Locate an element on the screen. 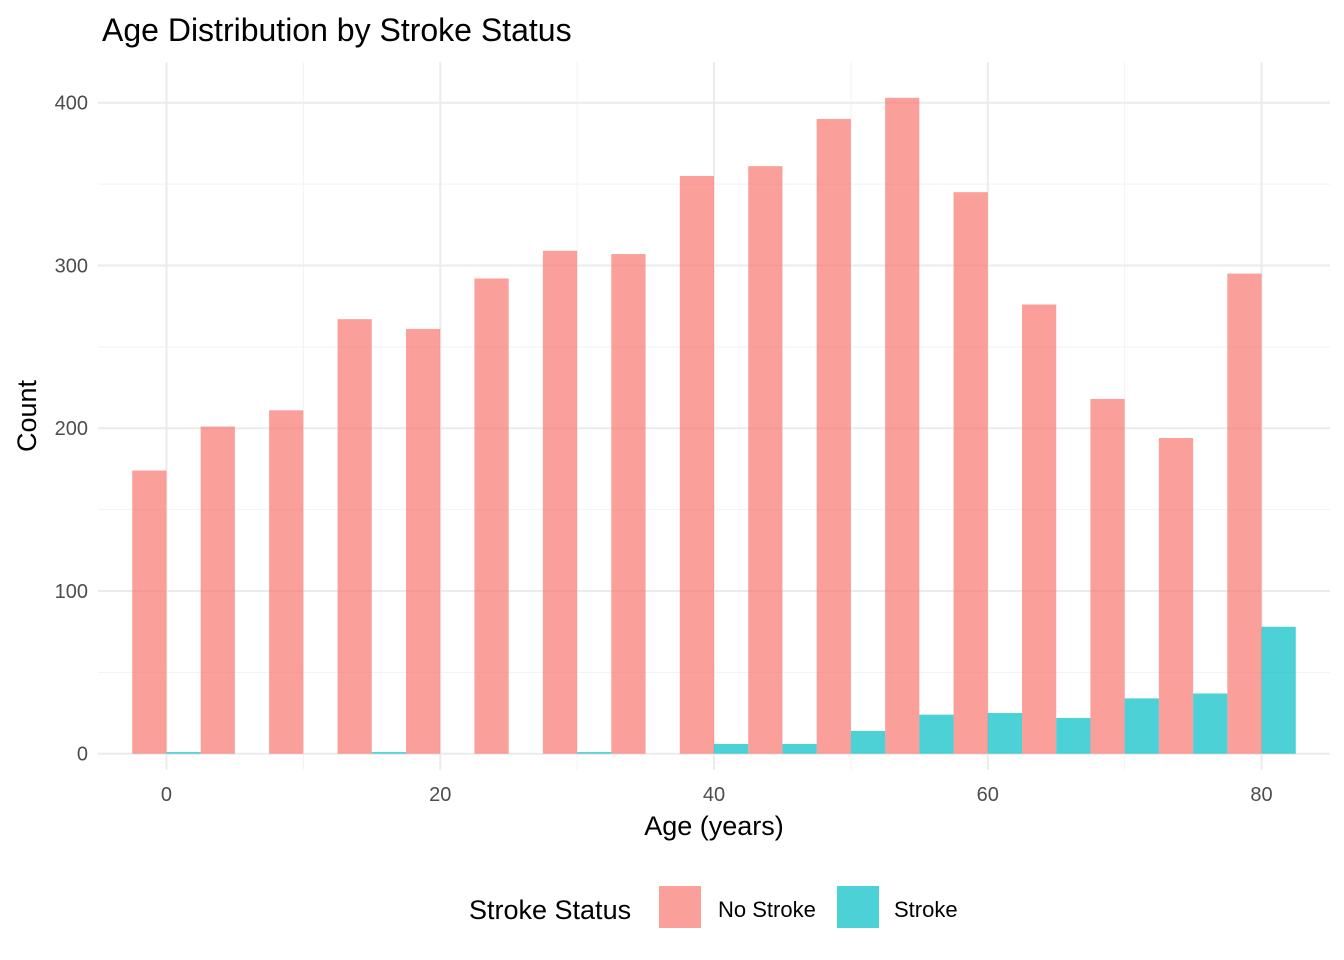 This screenshot has height=960, width=1344. x-tick-labels: 0 20 40 60 80 is located at coordinates (717, 795).